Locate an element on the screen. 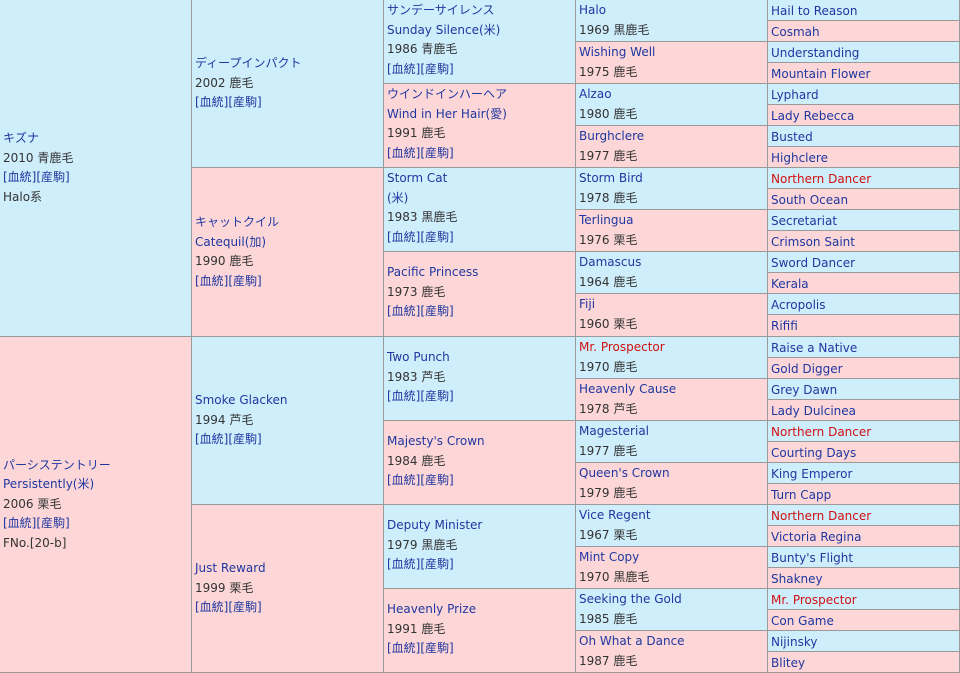 The width and height of the screenshot is (960, 673). horse-name-link: Kerala is located at coordinates (790, 284).